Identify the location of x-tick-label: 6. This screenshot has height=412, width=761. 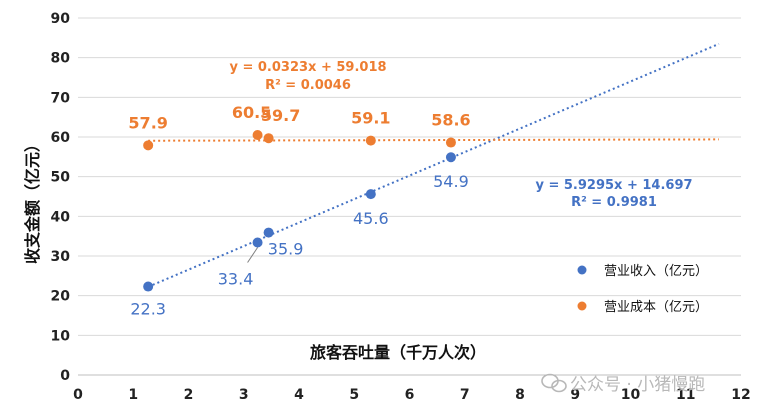
(410, 395).